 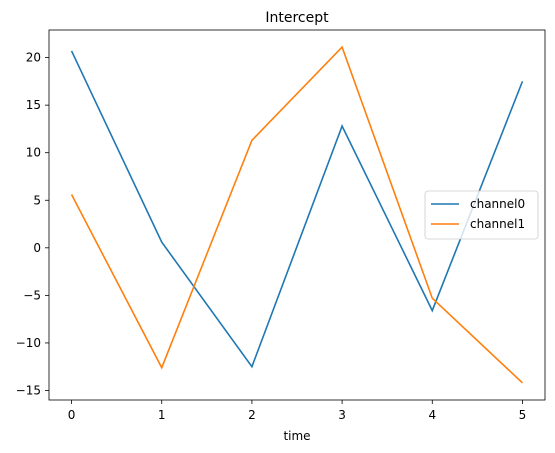 I want to click on legend: channel0 channel1, so click(x=481, y=215).